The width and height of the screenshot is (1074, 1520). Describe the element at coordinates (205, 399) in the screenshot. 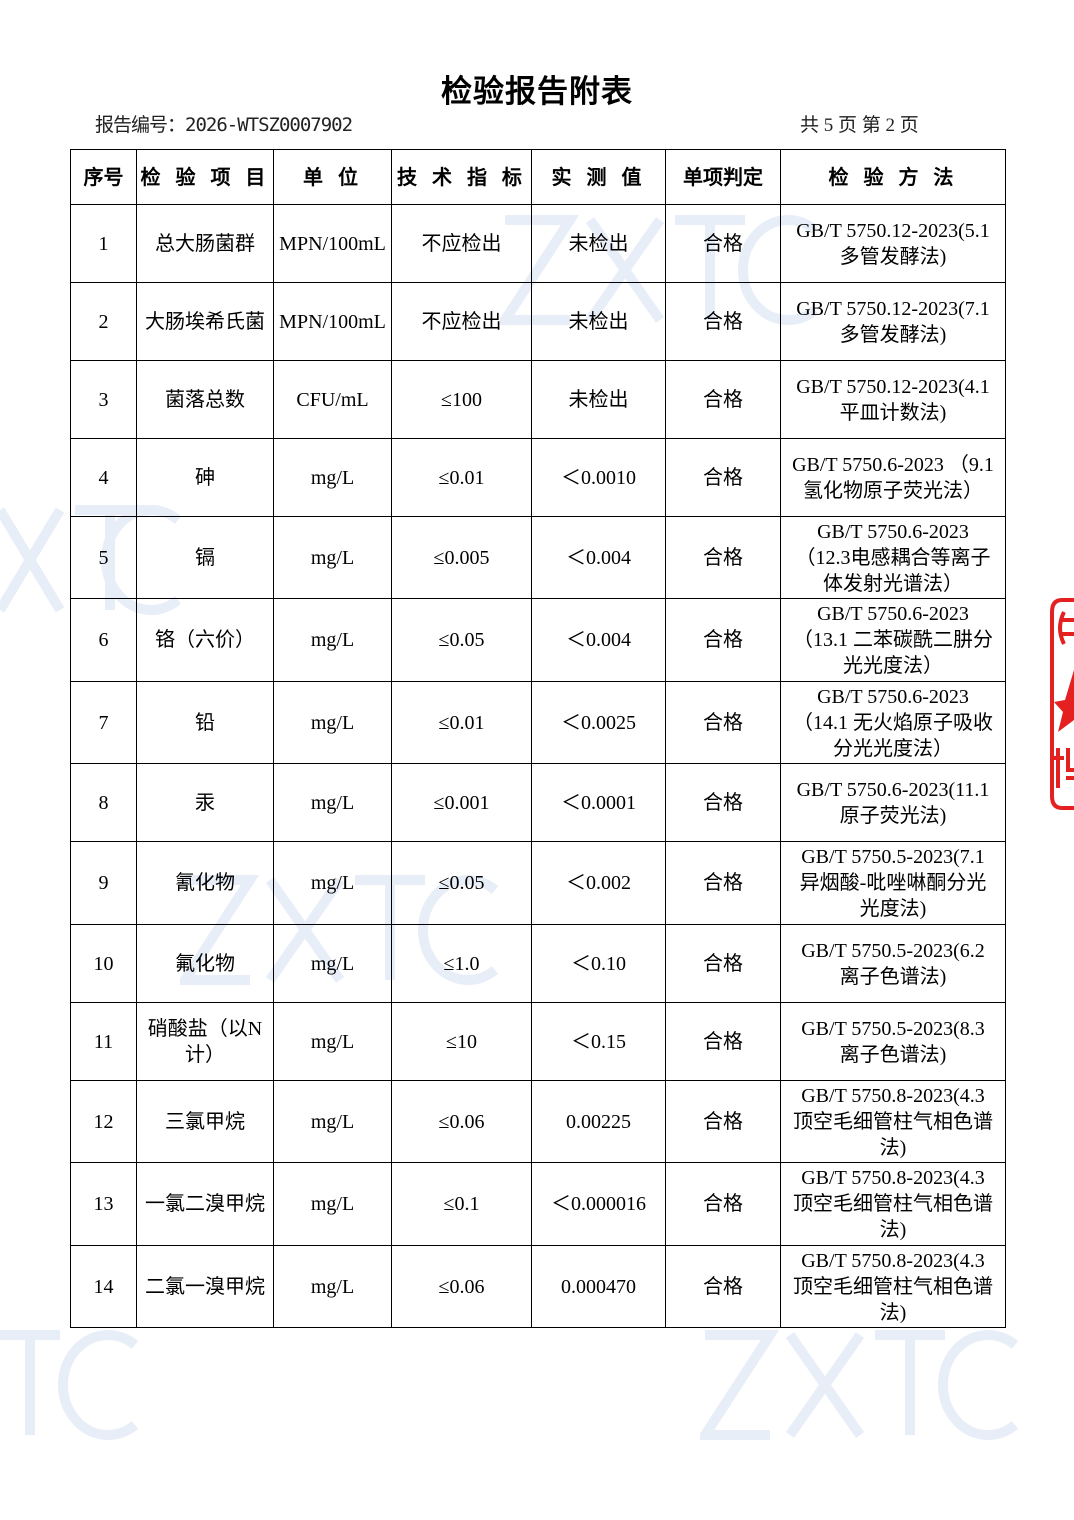

I see `cell-item: 菌落总数` at that location.